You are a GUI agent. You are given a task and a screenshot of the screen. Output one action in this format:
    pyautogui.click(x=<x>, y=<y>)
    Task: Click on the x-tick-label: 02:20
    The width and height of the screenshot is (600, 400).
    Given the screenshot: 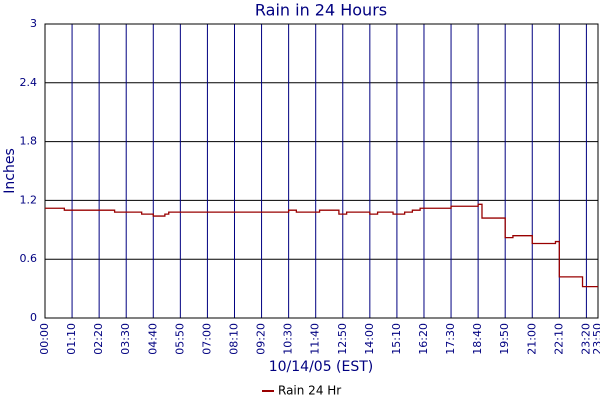 What is the action you would take?
    pyautogui.click(x=98, y=339)
    